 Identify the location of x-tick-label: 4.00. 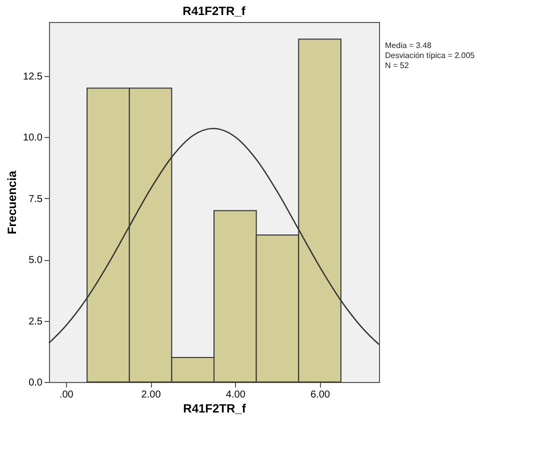
(236, 395).